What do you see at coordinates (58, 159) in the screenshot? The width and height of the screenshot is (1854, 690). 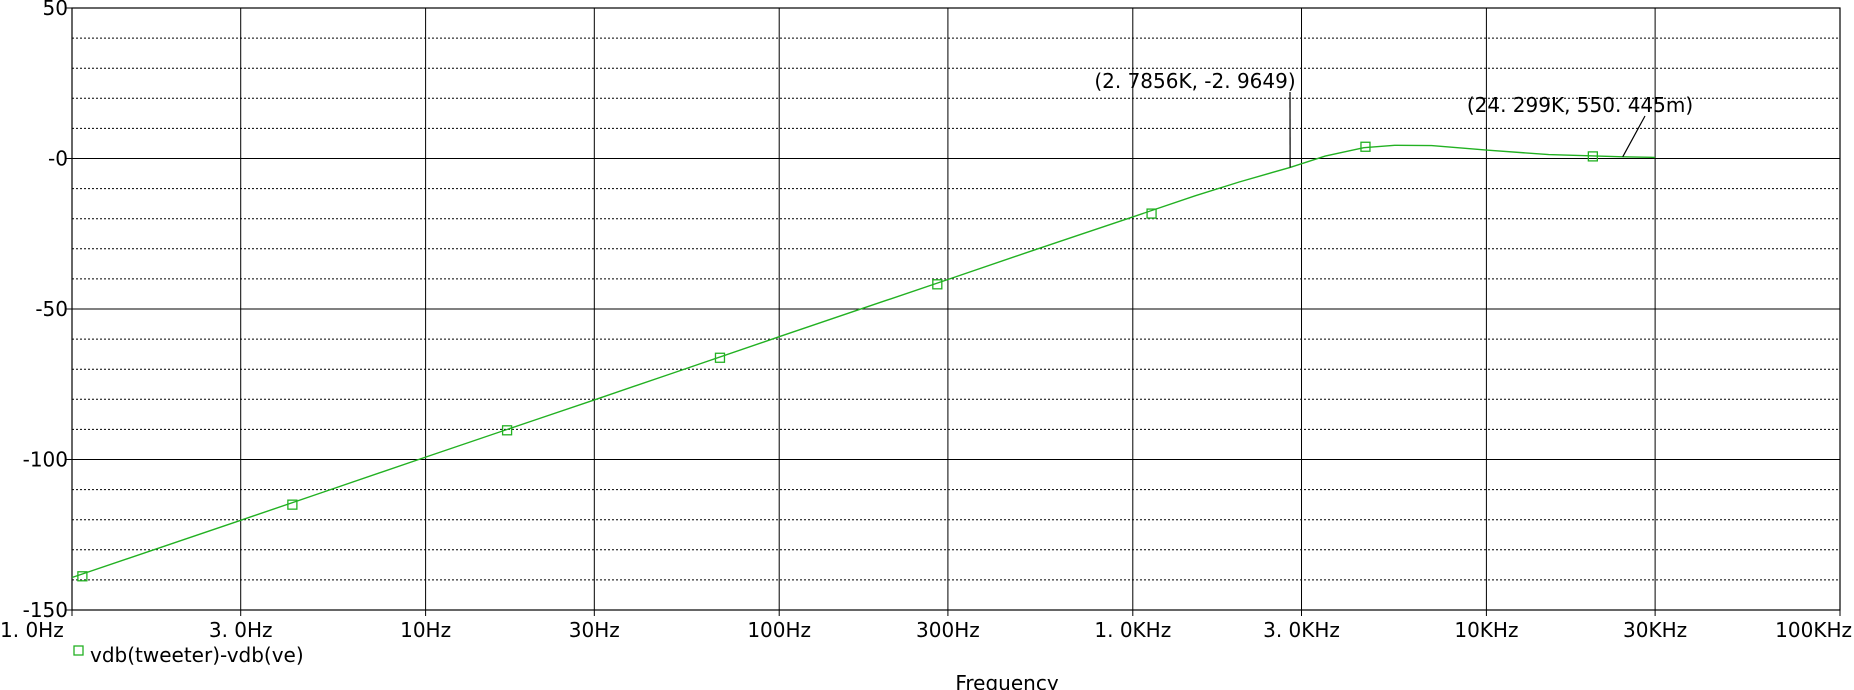 I see `y-tick-label: -0` at bounding box center [58, 159].